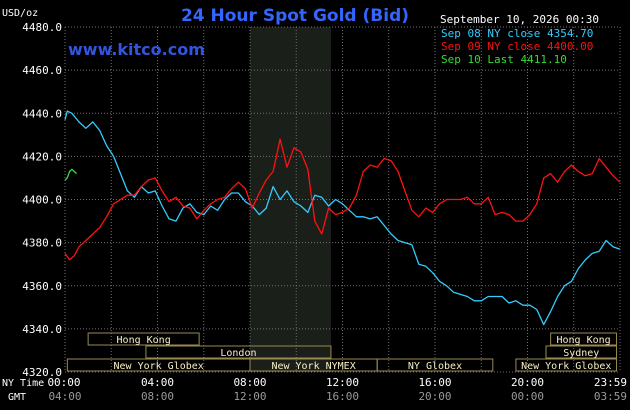  I want to click on y-unit-label: USD/oz, so click(20, 13).